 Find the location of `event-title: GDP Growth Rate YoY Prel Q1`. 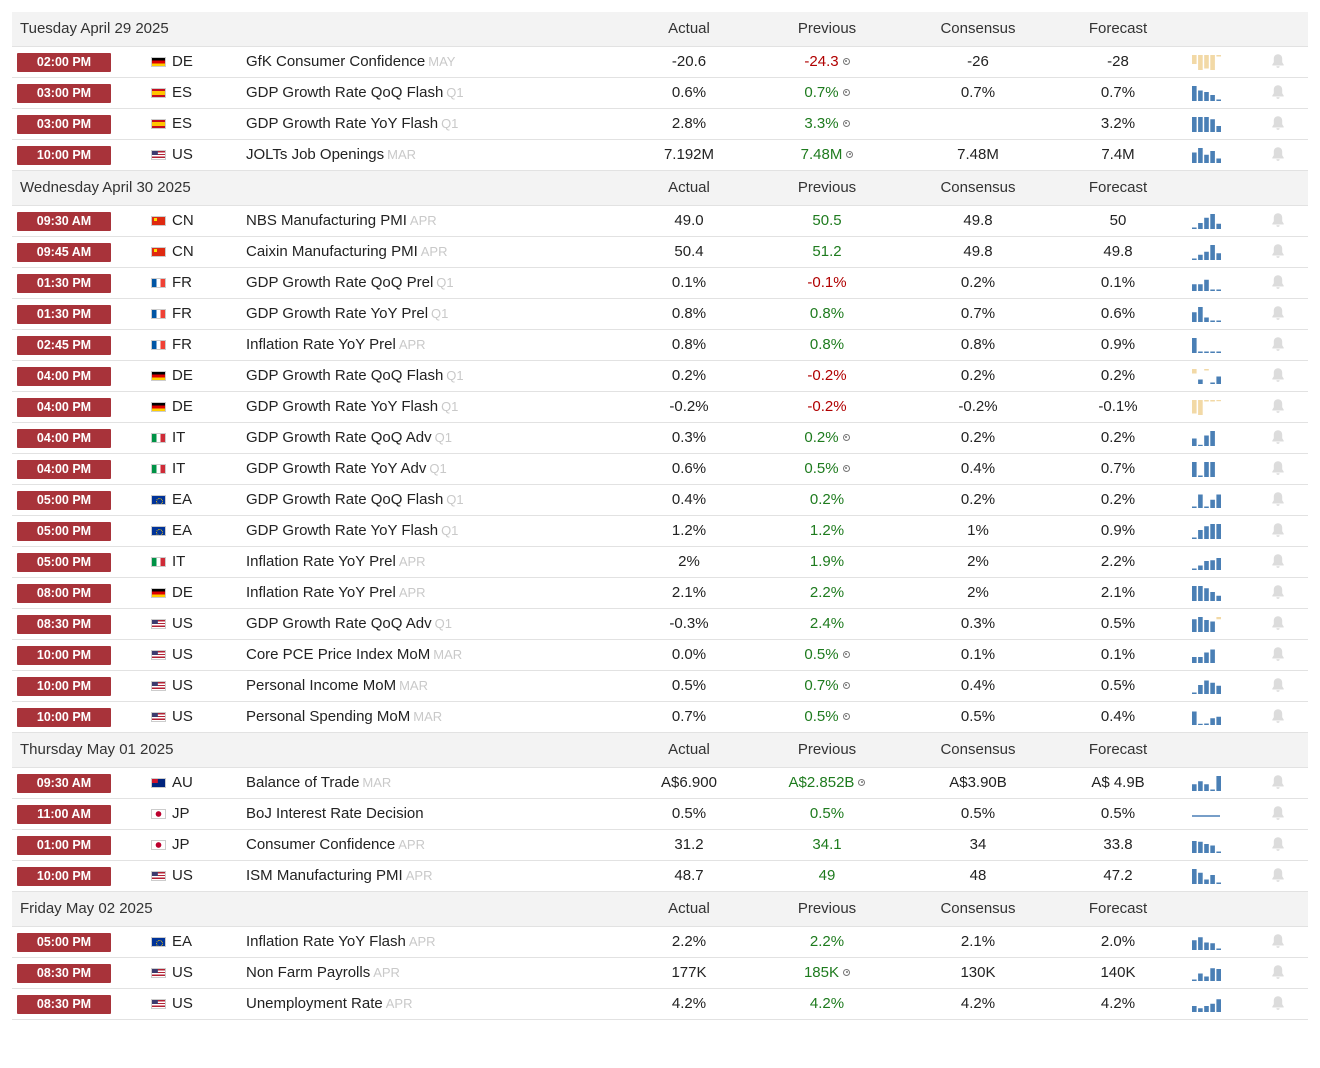

event-title: GDP Growth Rate YoY Prel Q1 is located at coordinates (347, 314).